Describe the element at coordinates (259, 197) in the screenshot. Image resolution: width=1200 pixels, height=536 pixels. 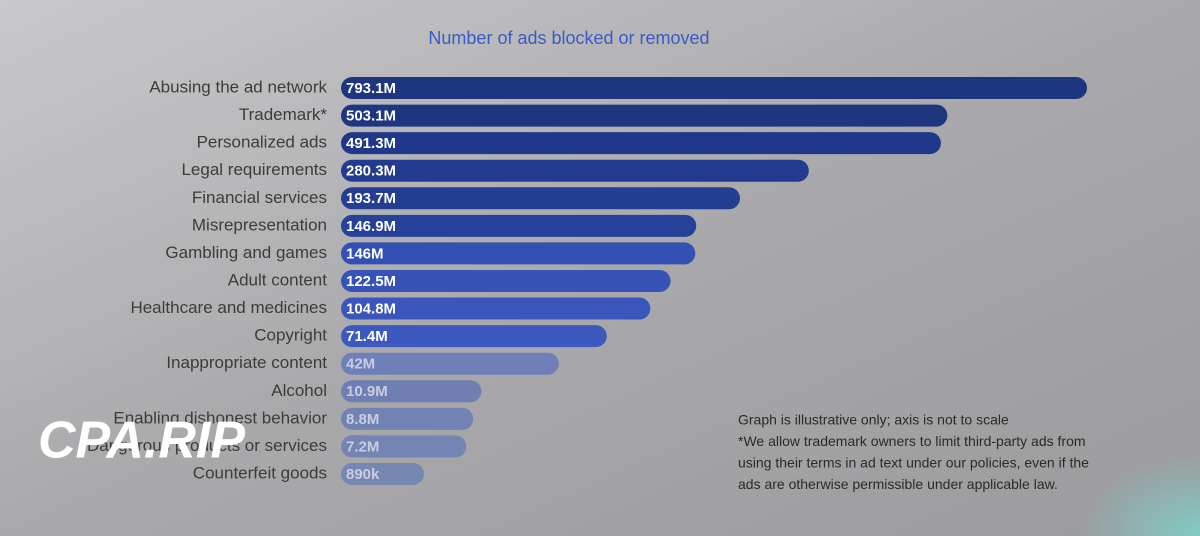
I see `category-label: Financial services` at that location.